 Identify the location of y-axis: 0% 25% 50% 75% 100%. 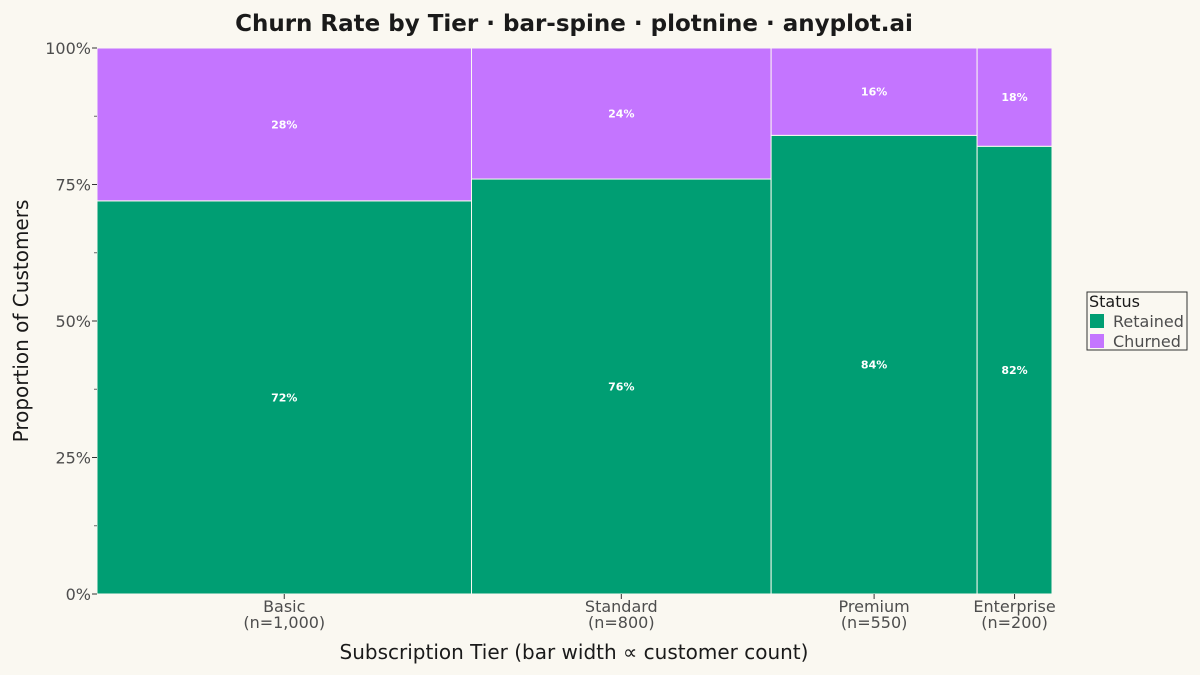
(71, 321).